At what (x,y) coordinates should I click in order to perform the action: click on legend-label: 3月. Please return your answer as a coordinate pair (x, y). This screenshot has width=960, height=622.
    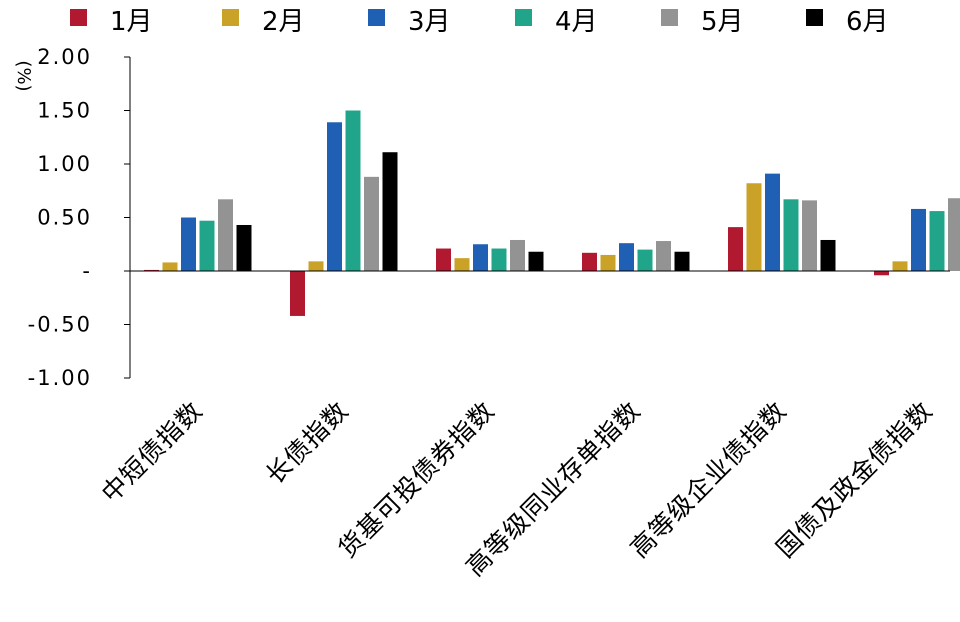
    Looking at the image, I should click on (429, 22).